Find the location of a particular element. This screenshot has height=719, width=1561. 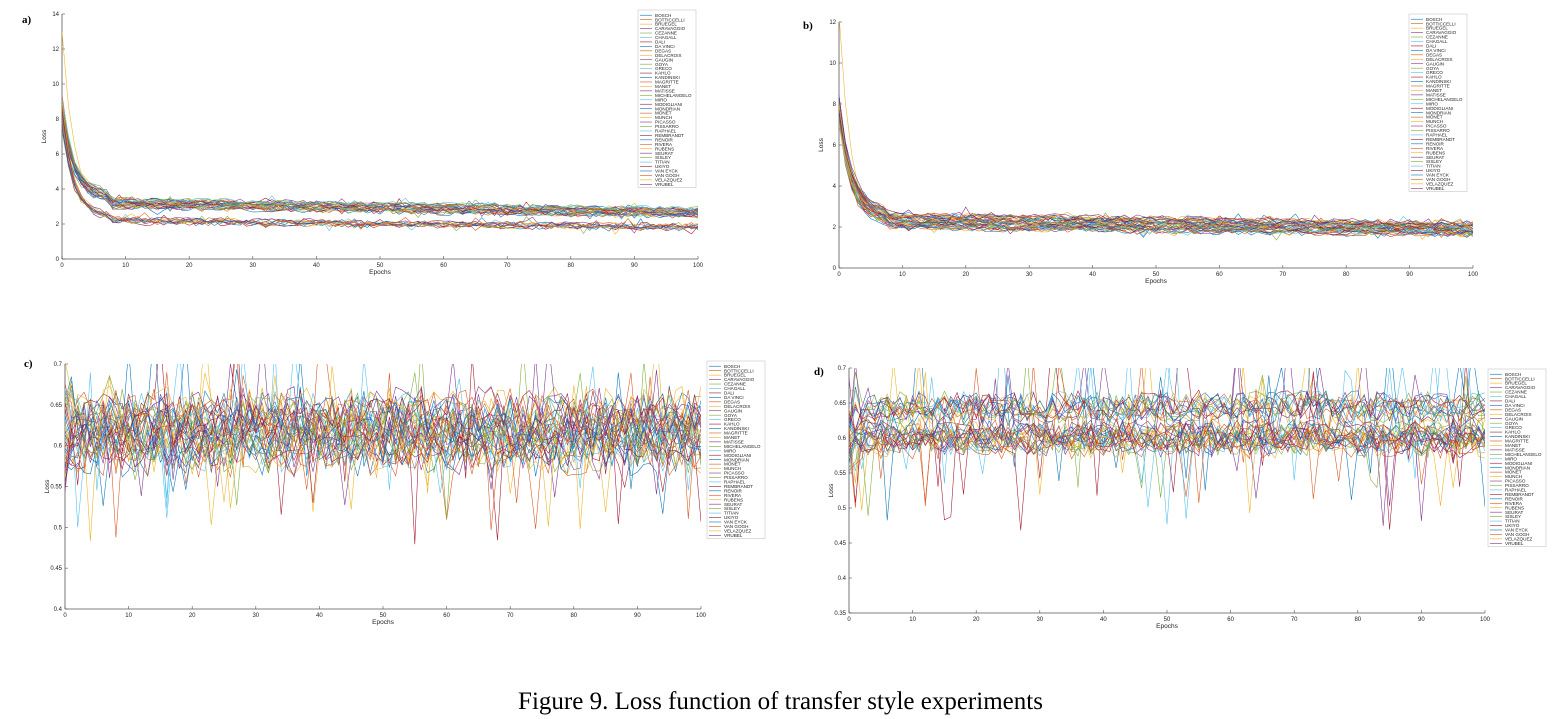

series-line-sisley is located at coordinates (1156, 164).